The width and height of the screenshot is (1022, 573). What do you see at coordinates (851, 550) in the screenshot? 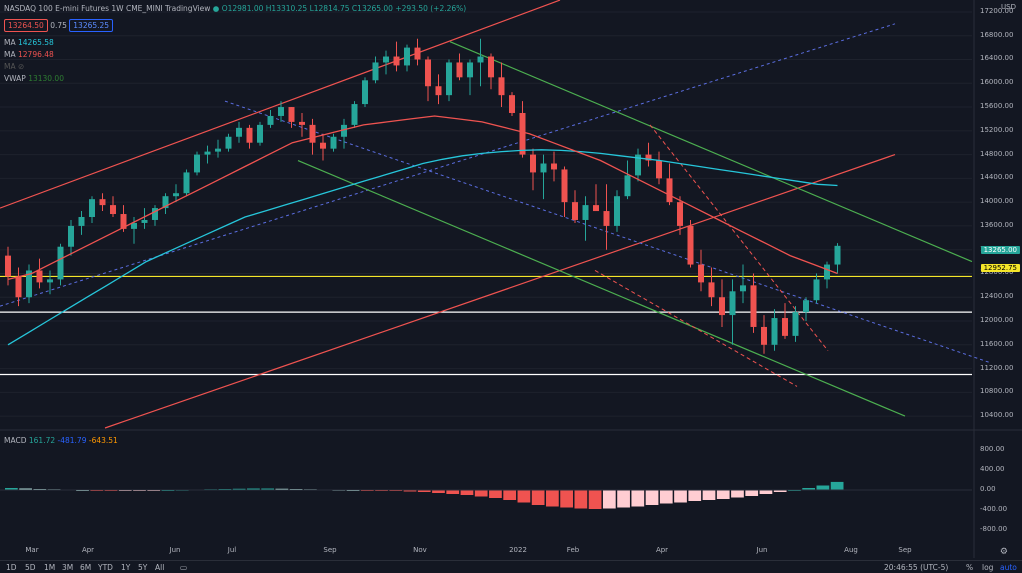
I see `time-tick-label: Aug` at bounding box center [851, 550].